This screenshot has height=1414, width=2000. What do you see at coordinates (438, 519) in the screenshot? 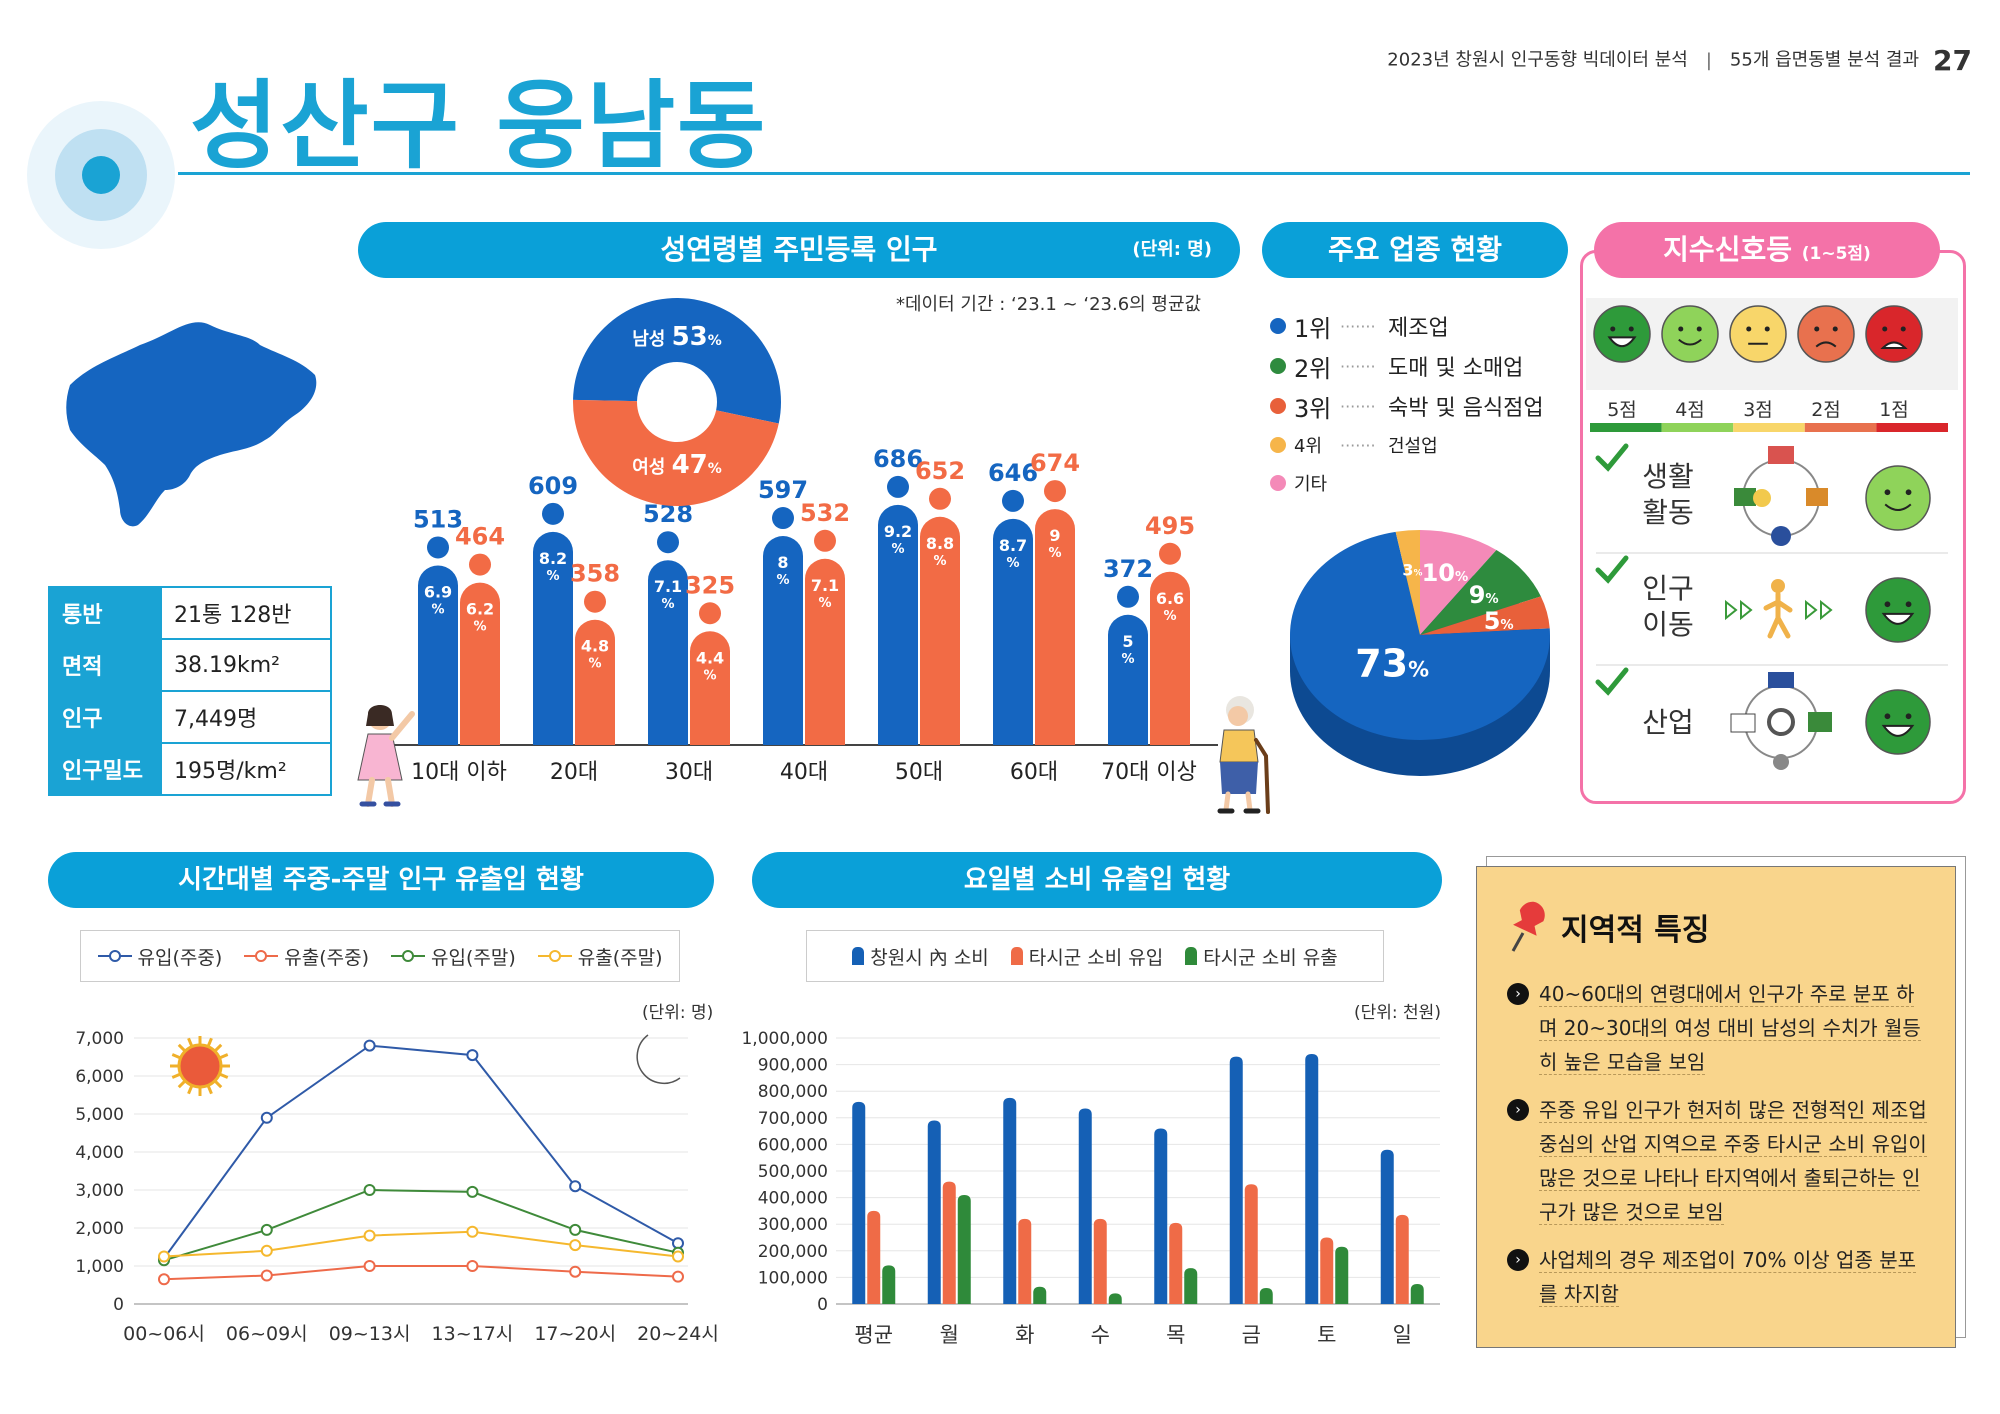
I see `bar-value-label: 513` at bounding box center [438, 519].